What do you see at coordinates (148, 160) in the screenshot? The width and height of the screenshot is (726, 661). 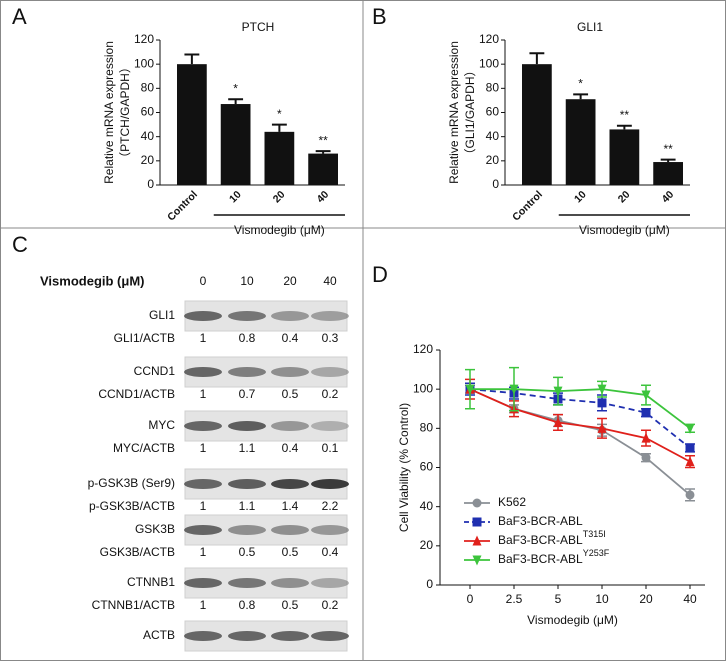 I see `y-tick-label: 20` at bounding box center [148, 160].